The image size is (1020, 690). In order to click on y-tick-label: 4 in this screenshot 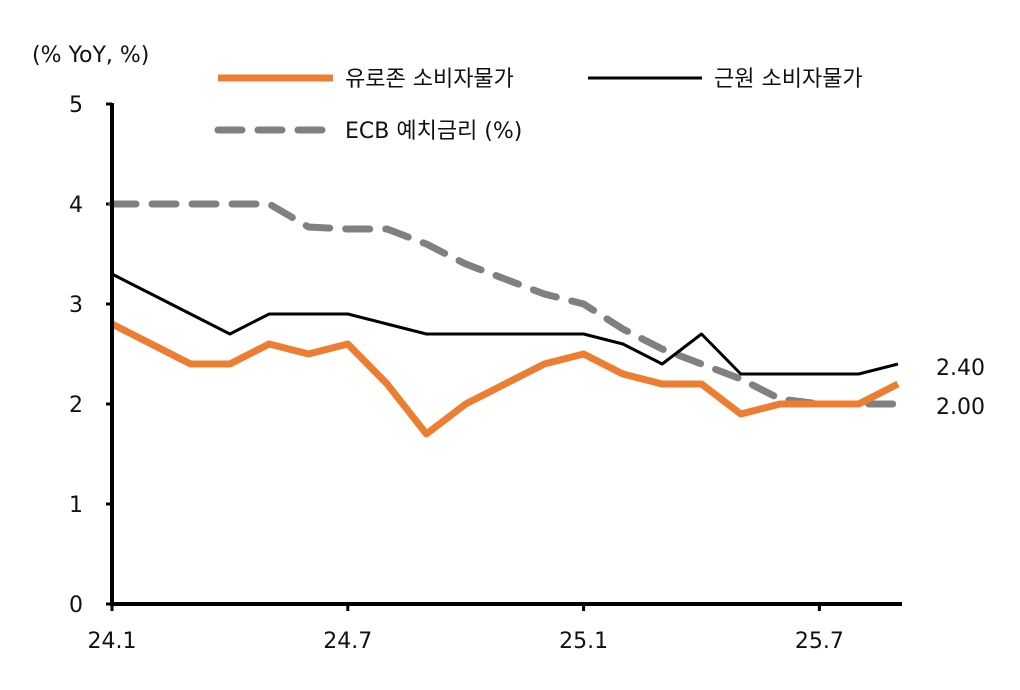, I will do `click(76, 205)`.